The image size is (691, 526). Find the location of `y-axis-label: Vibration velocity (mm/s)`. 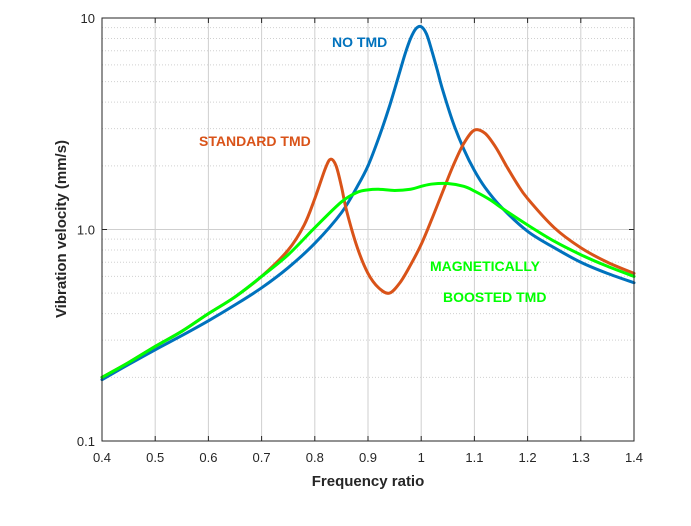

y-axis-label: Vibration velocity (mm/s) is located at coordinates (61, 229).